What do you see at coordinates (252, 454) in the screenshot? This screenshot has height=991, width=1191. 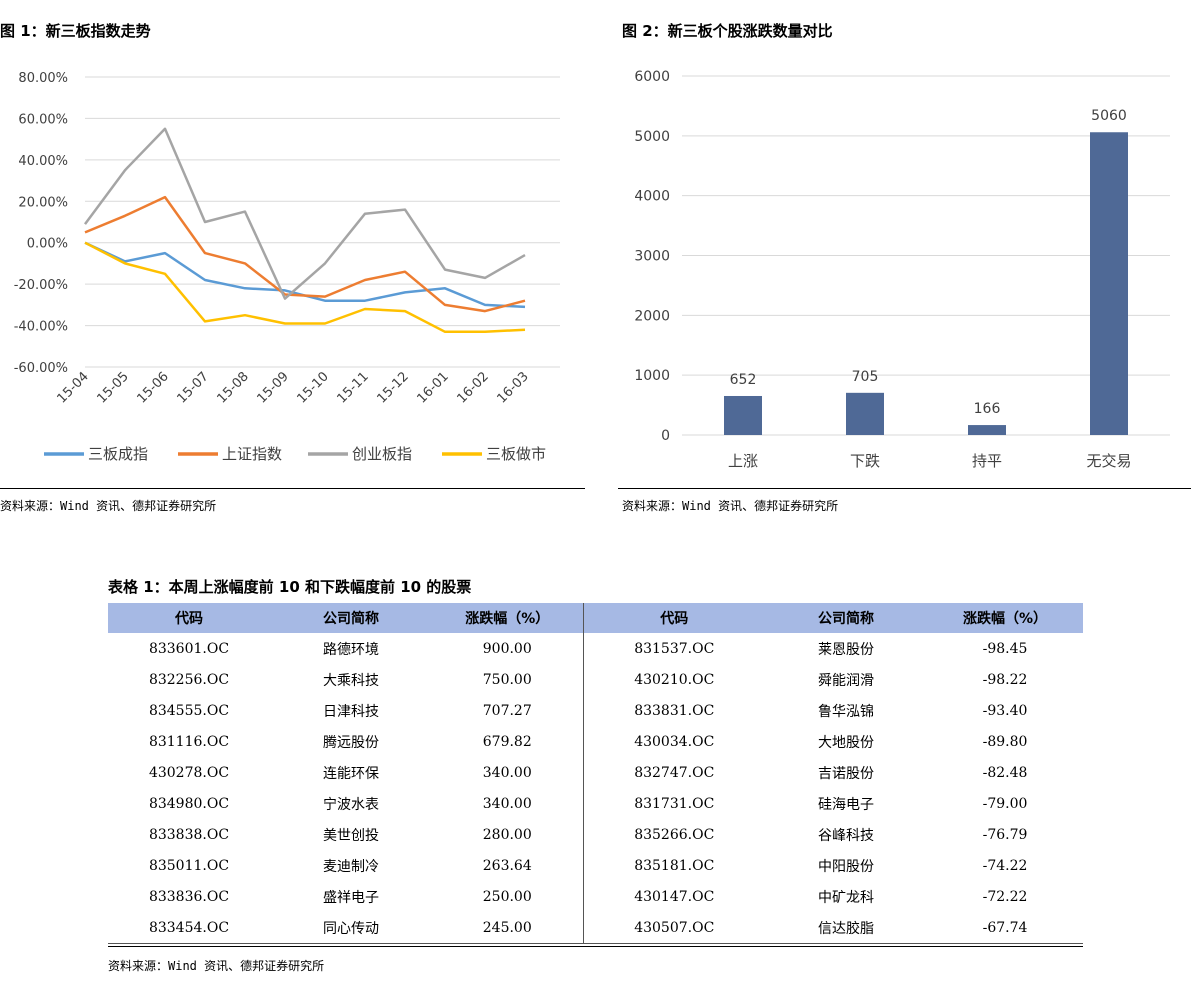 I see `legend-label: 上证指数` at bounding box center [252, 454].